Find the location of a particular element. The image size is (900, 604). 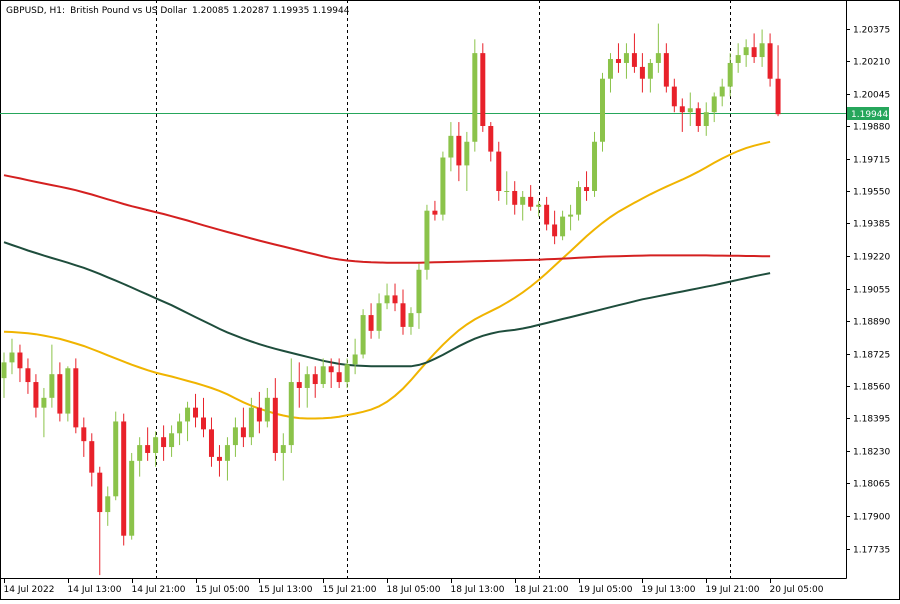

time-tick-label: 19 Jul 05:00 is located at coordinates (606, 590).